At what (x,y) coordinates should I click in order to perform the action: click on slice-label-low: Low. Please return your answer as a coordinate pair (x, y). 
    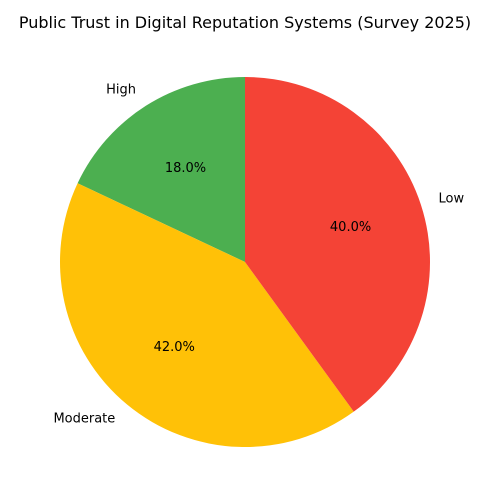
    Looking at the image, I should click on (452, 199).